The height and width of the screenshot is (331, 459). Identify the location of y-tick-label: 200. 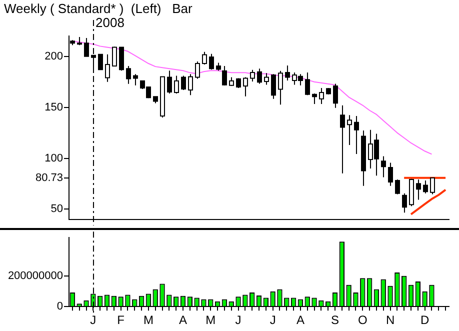
(53, 56).